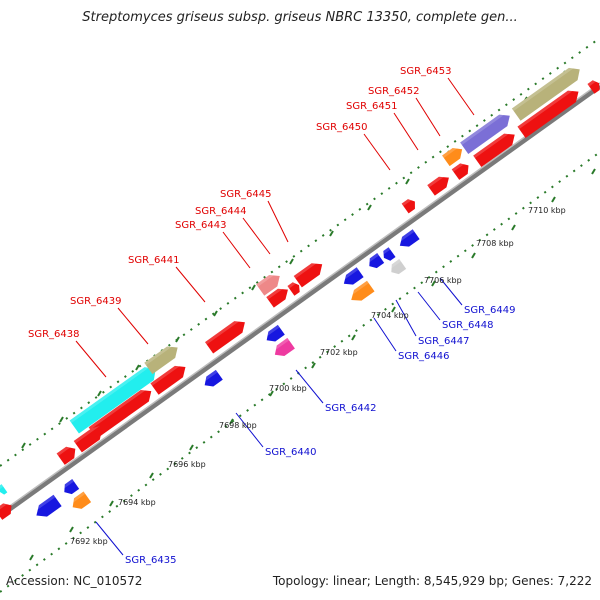 This screenshot has height=600, width=600. I want to click on scale-tick-label: 7694 kbp, so click(137, 502).